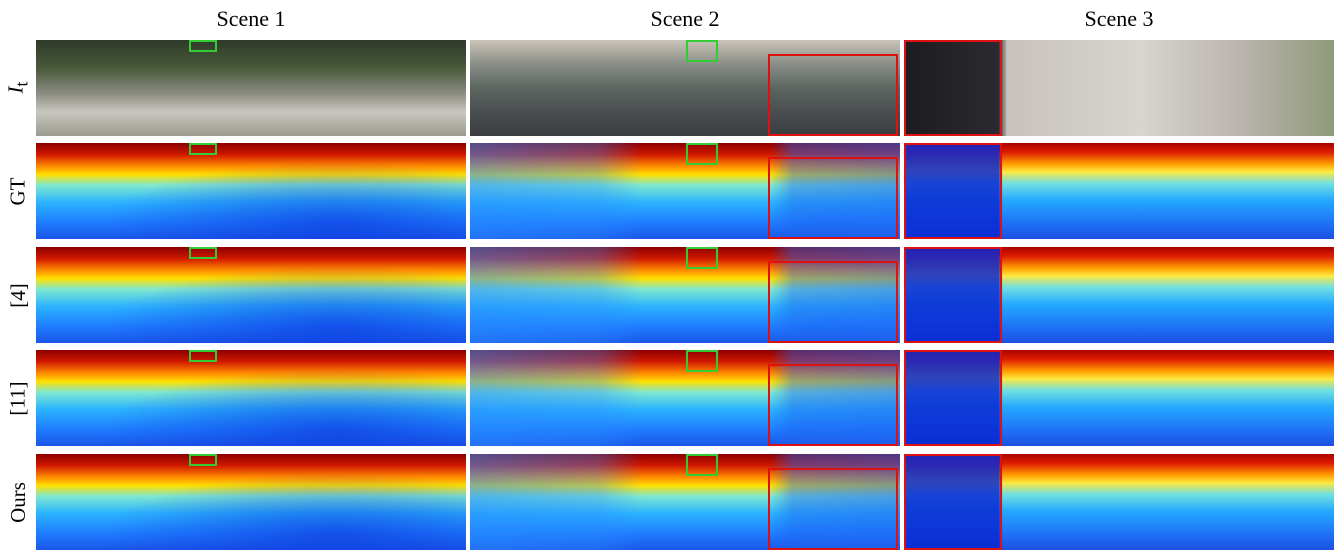 This screenshot has height=550, width=1337. I want to click on column-title-scene-2: Scene 2, so click(685, 18).